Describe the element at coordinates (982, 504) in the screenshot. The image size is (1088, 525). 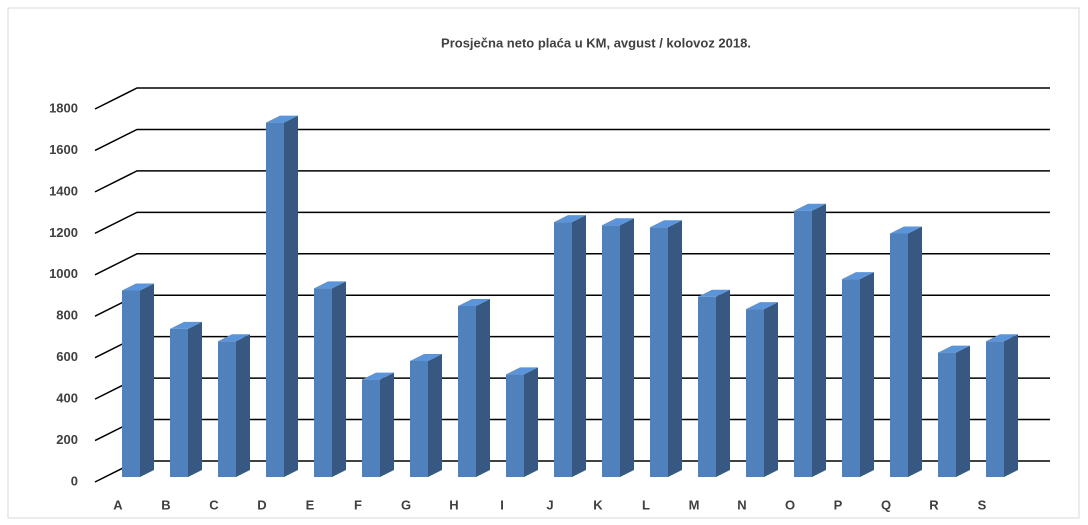
I see `x-tick-label: S` at that location.